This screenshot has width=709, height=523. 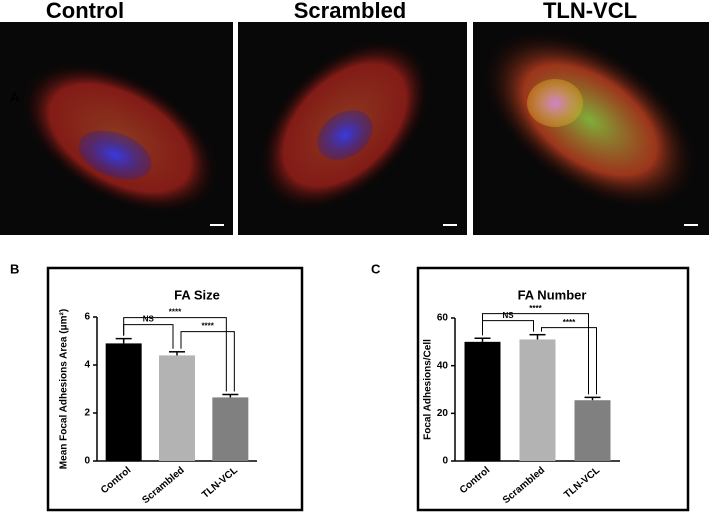 I want to click on chart-title: FA Number, so click(x=552, y=294).